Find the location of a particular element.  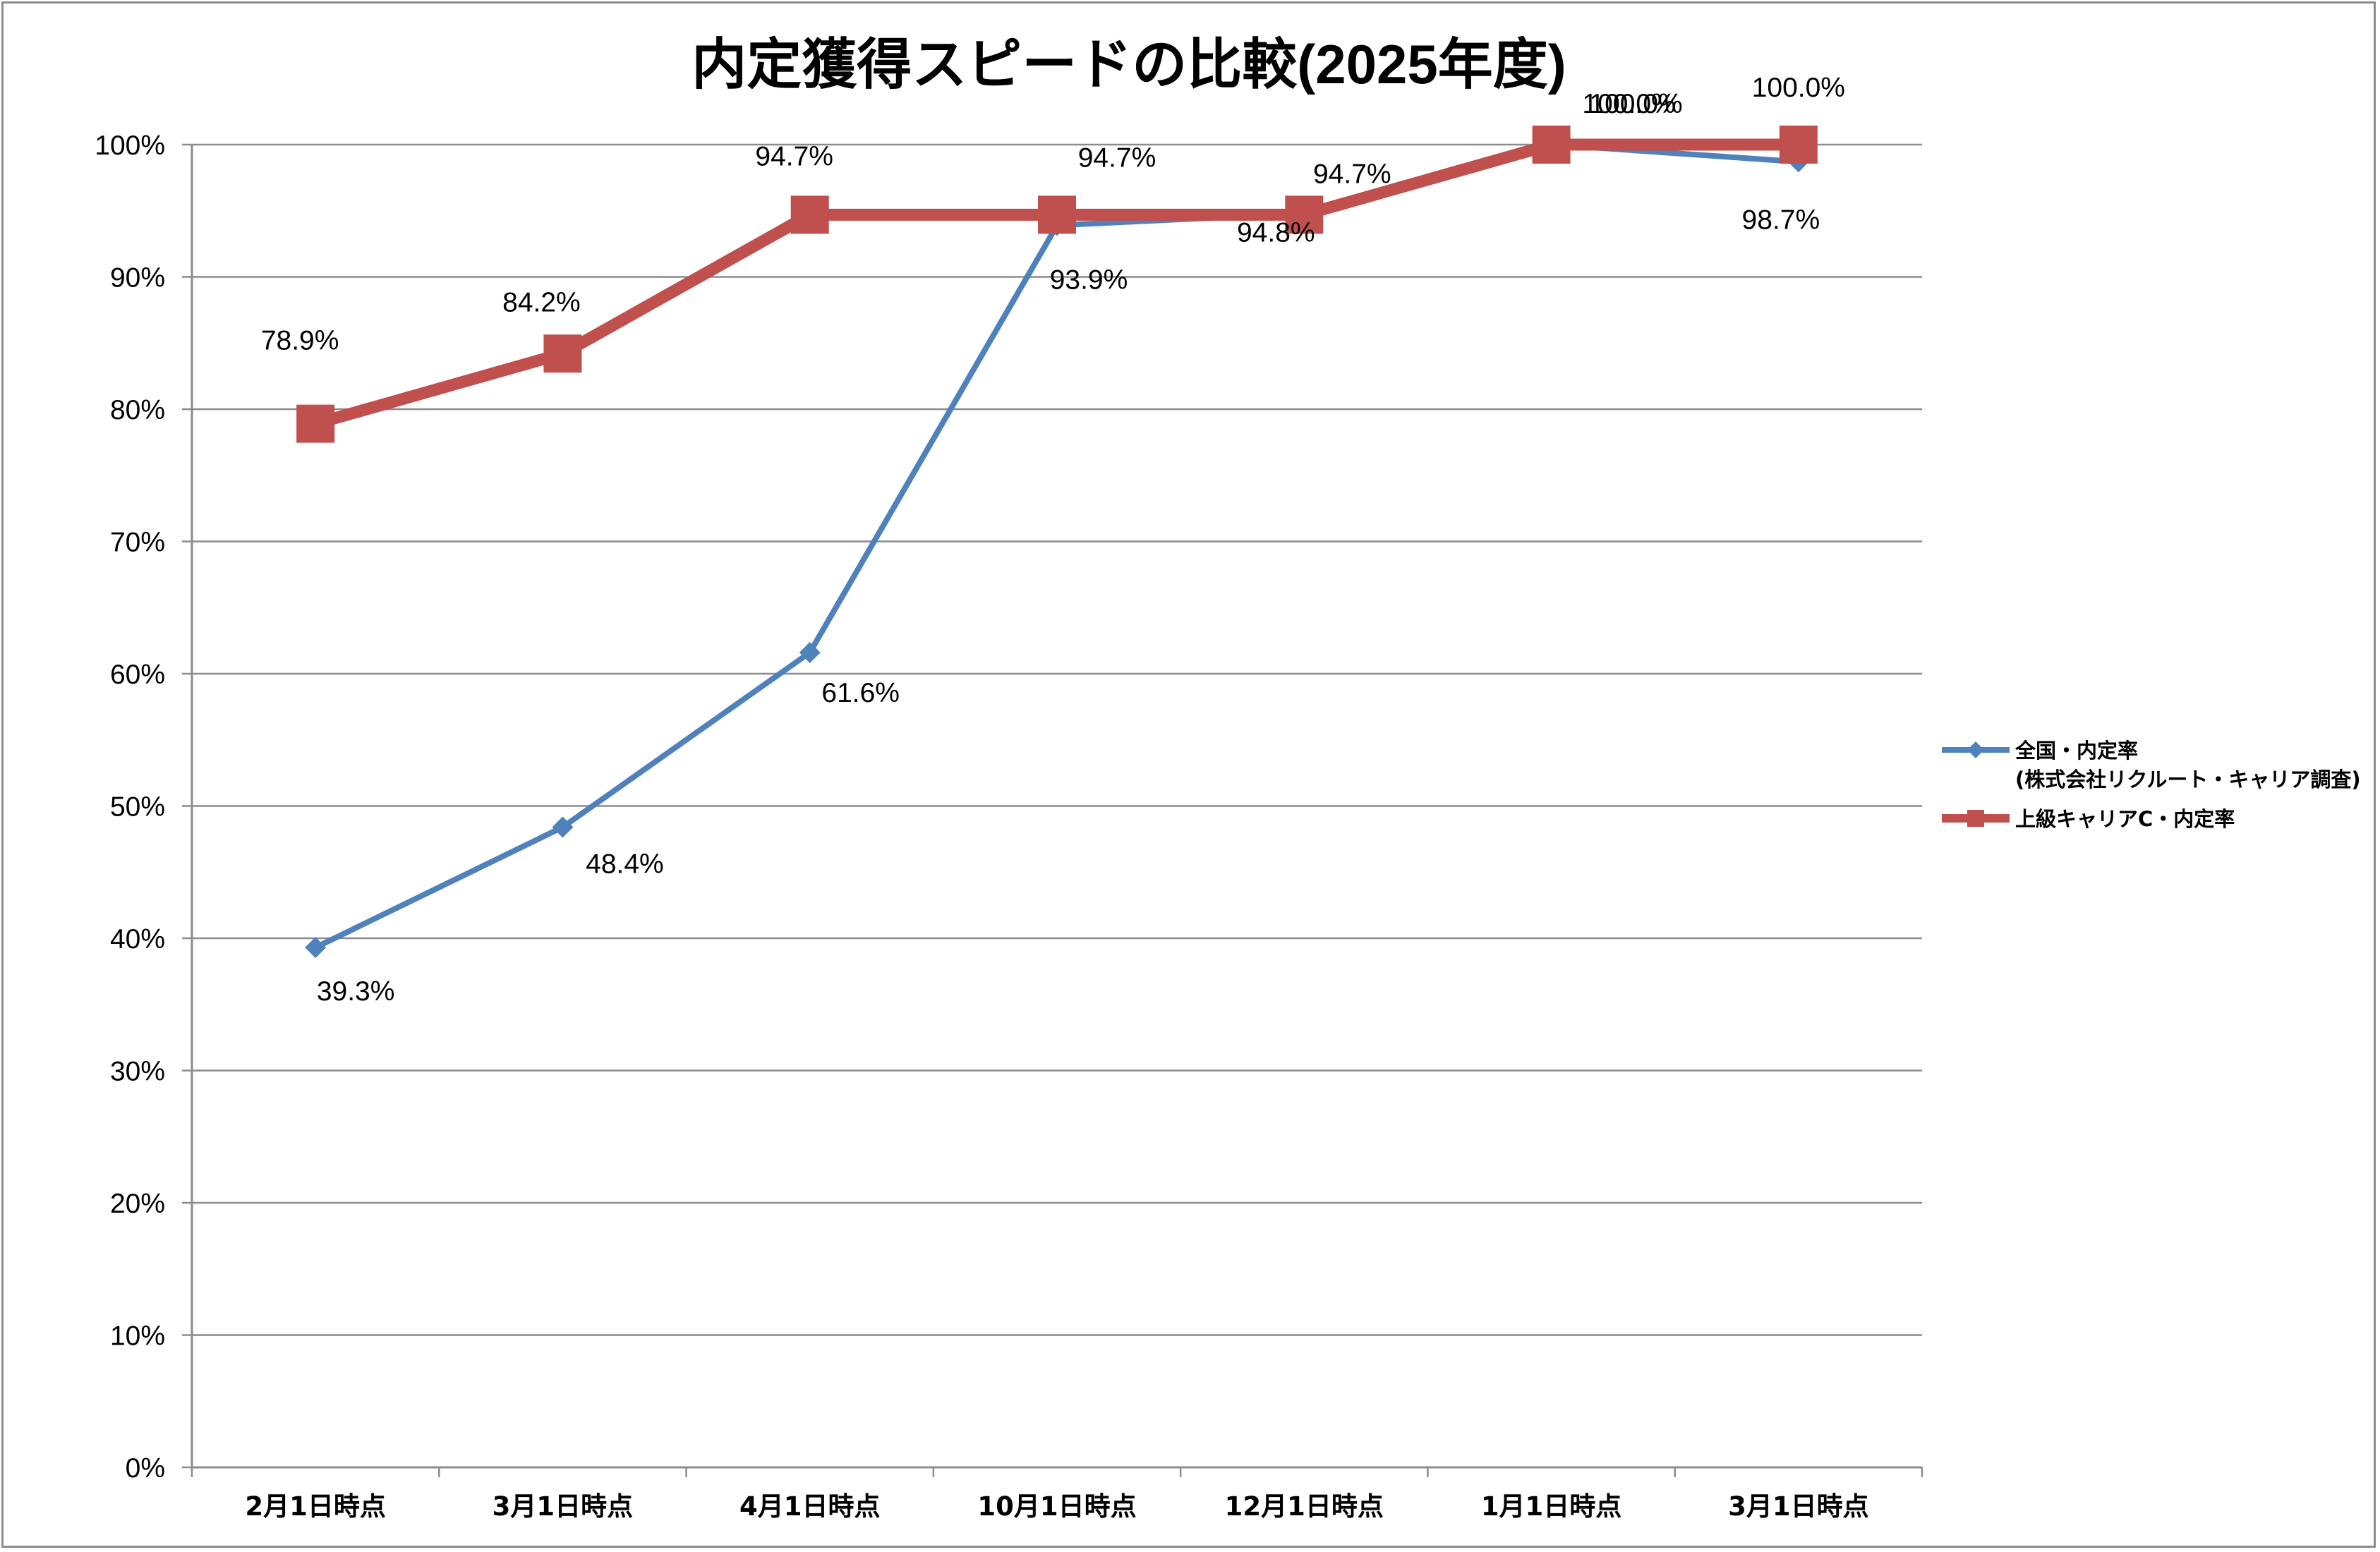

series-1-data-label-5: 100.0% is located at coordinates (1636, 104).